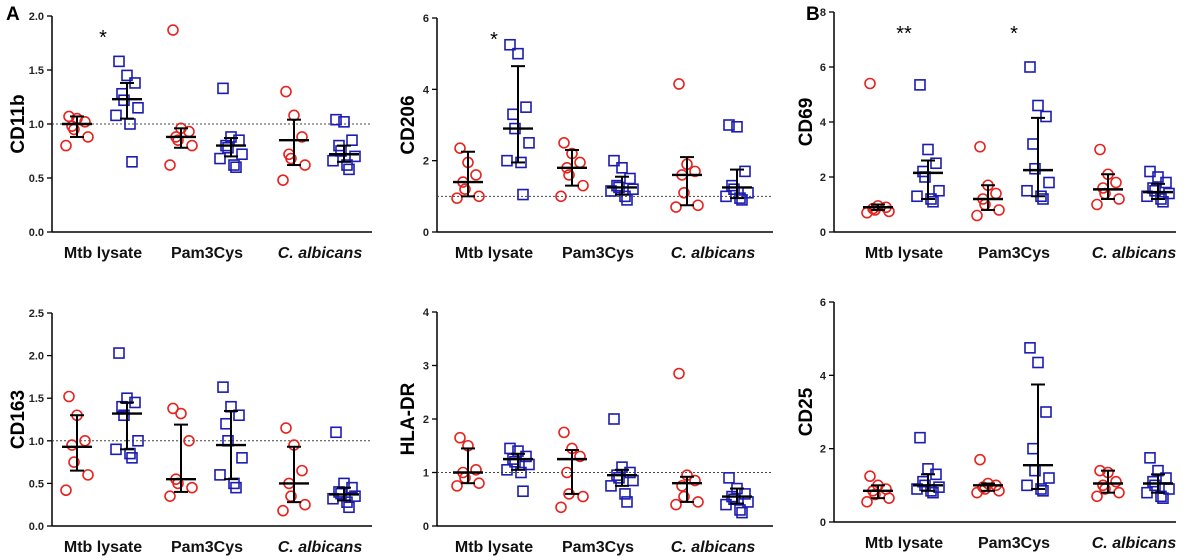 The width and height of the screenshot is (1192, 560). What do you see at coordinates (408, 418) in the screenshot?
I see `y-axis-label: HLA-DR` at bounding box center [408, 418].